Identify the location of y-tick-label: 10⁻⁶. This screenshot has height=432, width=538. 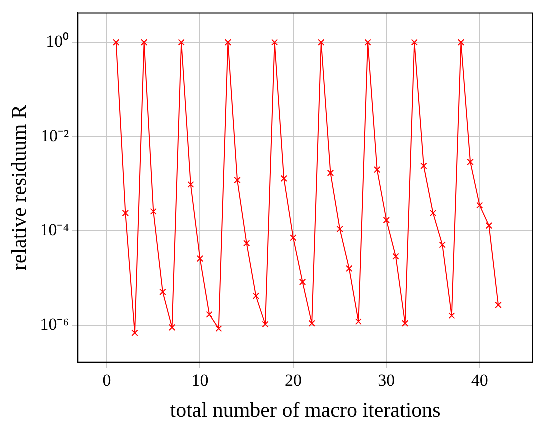
(55, 324).